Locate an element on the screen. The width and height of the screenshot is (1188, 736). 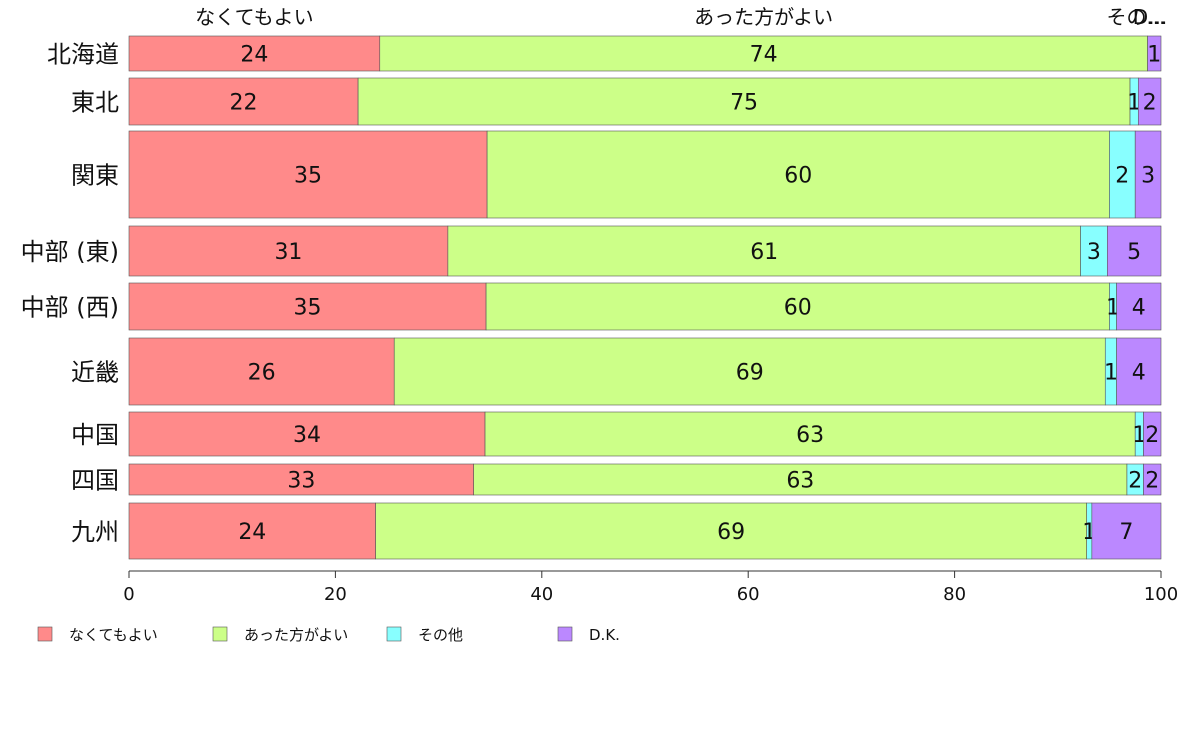
top-series-label: なくてもよい is located at coordinates (254, 17).